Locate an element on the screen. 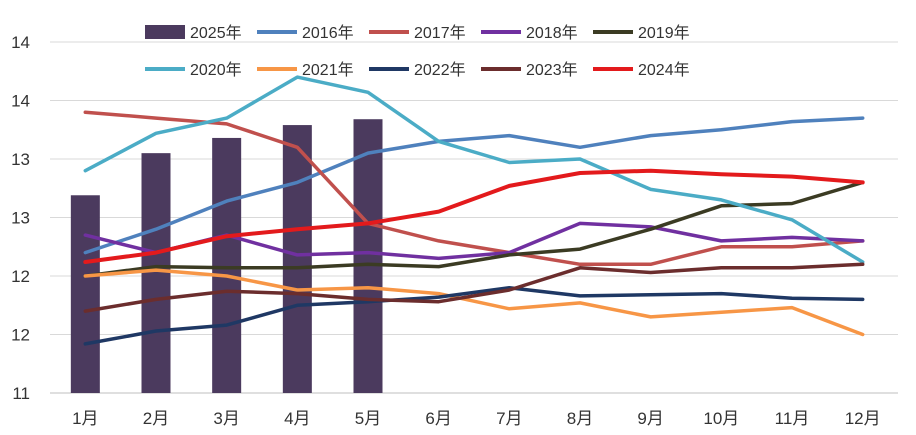 This screenshot has width=916, height=435. series-line-2021 is located at coordinates (474, 302).